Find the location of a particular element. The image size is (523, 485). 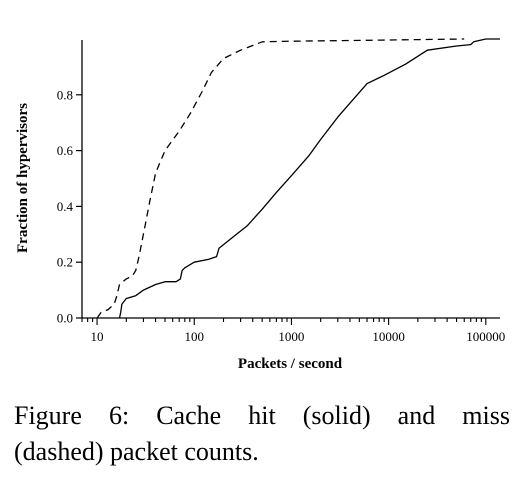

y-tick-label: 0.2 is located at coordinates (65, 262).